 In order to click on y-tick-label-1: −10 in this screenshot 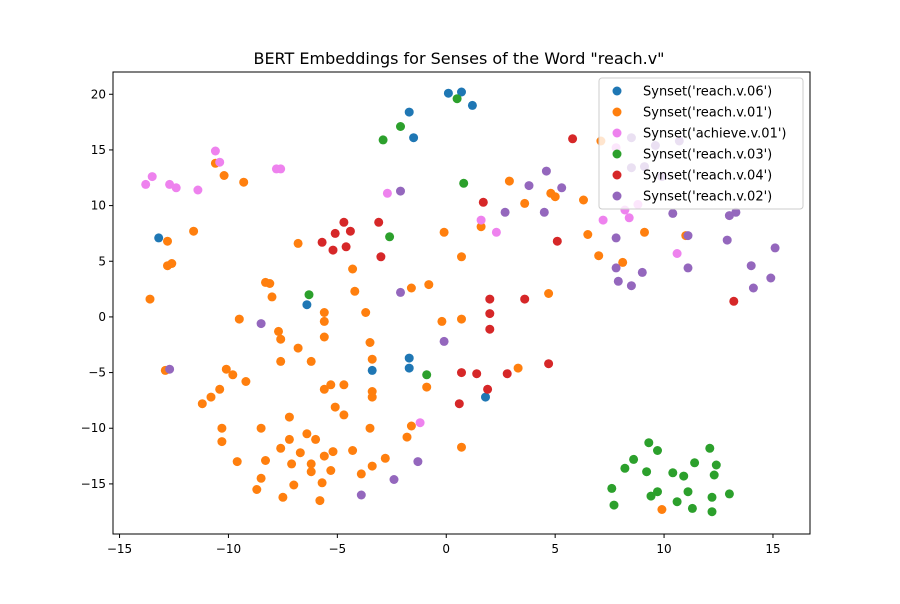, I will do `click(93, 428)`.